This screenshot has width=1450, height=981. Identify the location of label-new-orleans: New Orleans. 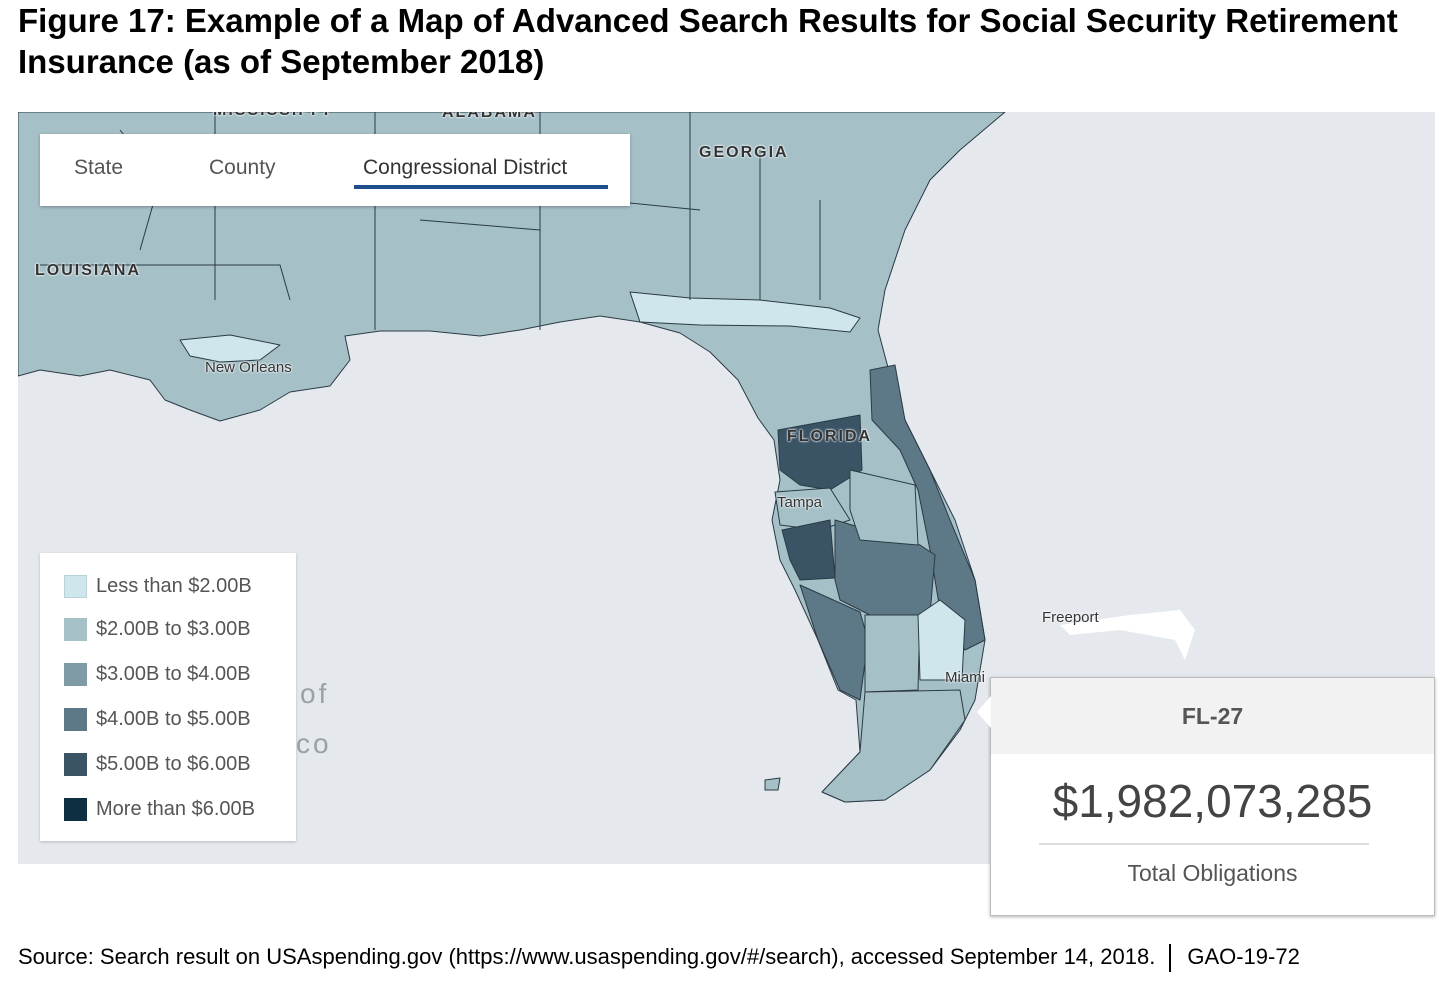
(248, 367).